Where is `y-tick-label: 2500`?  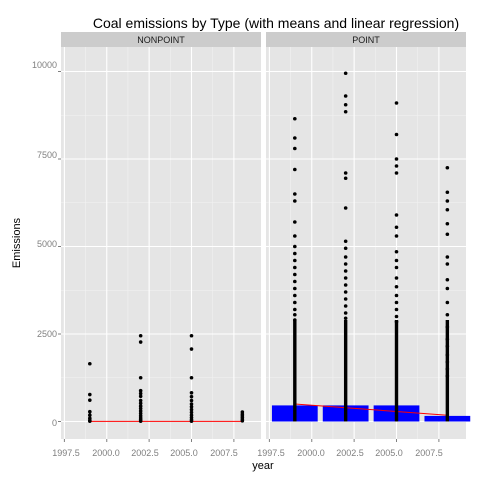
y-tick-label: 2500 is located at coordinates (47, 334).